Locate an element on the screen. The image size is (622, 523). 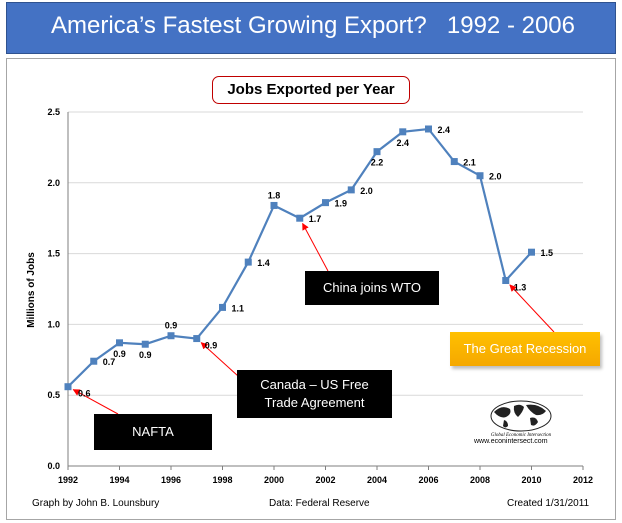
y-tick-label: 0.0 is located at coordinates (53, 466).